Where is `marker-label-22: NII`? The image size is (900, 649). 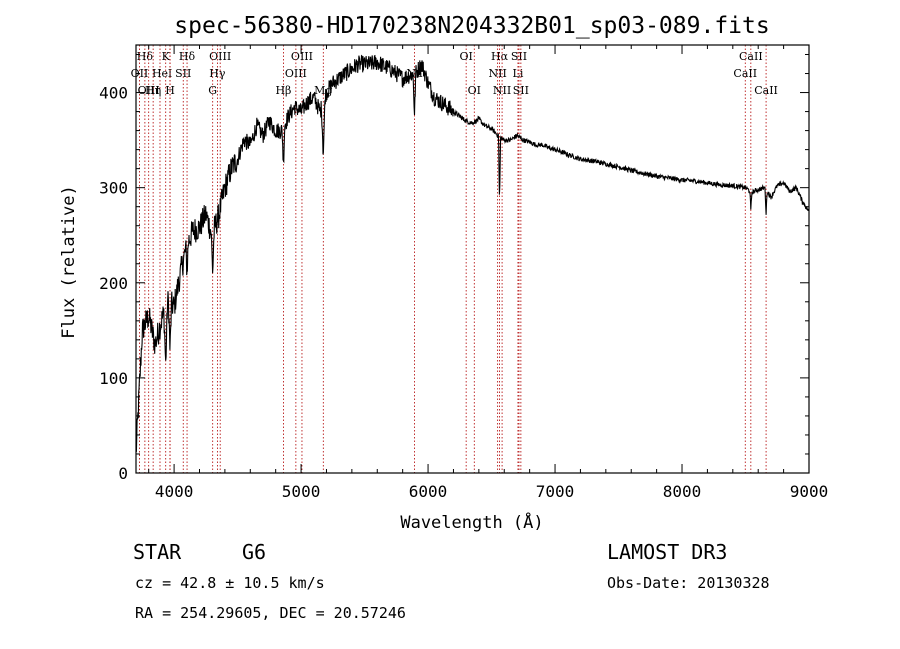
marker-label-22: NII is located at coordinates (497, 73).